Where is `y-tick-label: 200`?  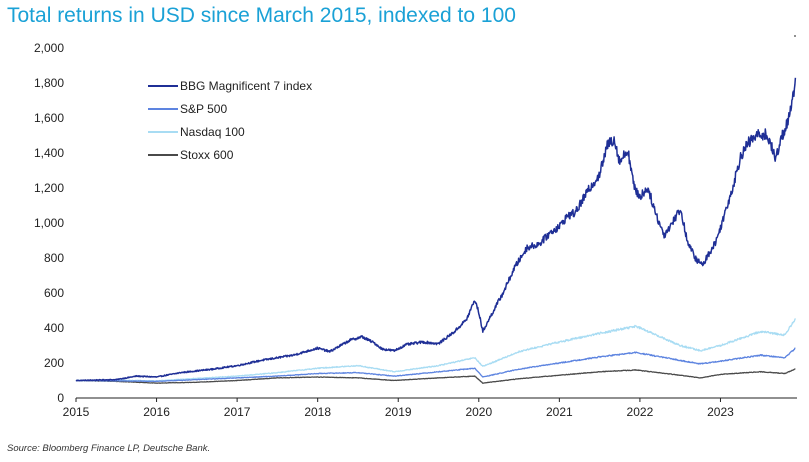
y-tick-label: 200 is located at coordinates (54, 363).